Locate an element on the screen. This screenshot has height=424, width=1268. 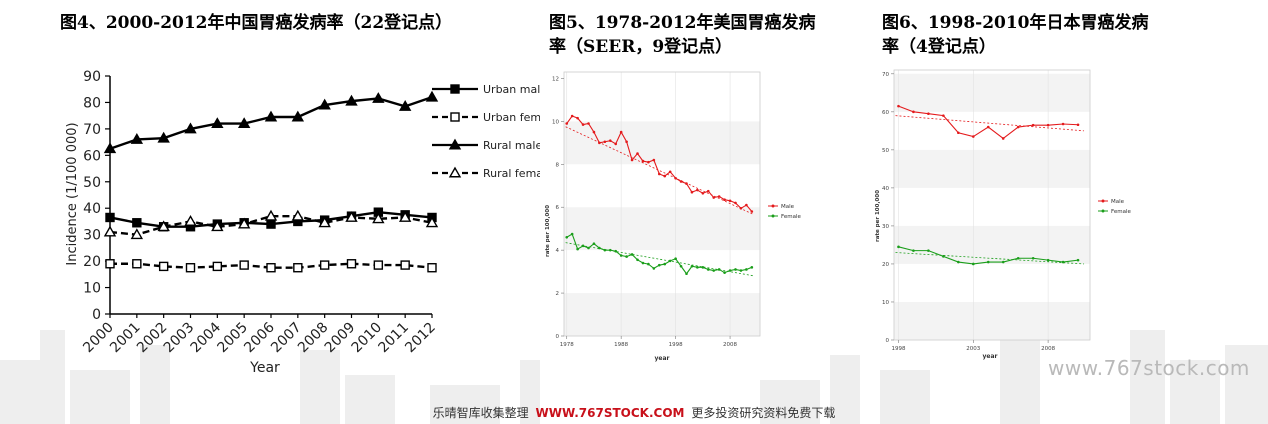
y-axis-title: Incidence (1/100 000) is located at coordinates (72, 193).